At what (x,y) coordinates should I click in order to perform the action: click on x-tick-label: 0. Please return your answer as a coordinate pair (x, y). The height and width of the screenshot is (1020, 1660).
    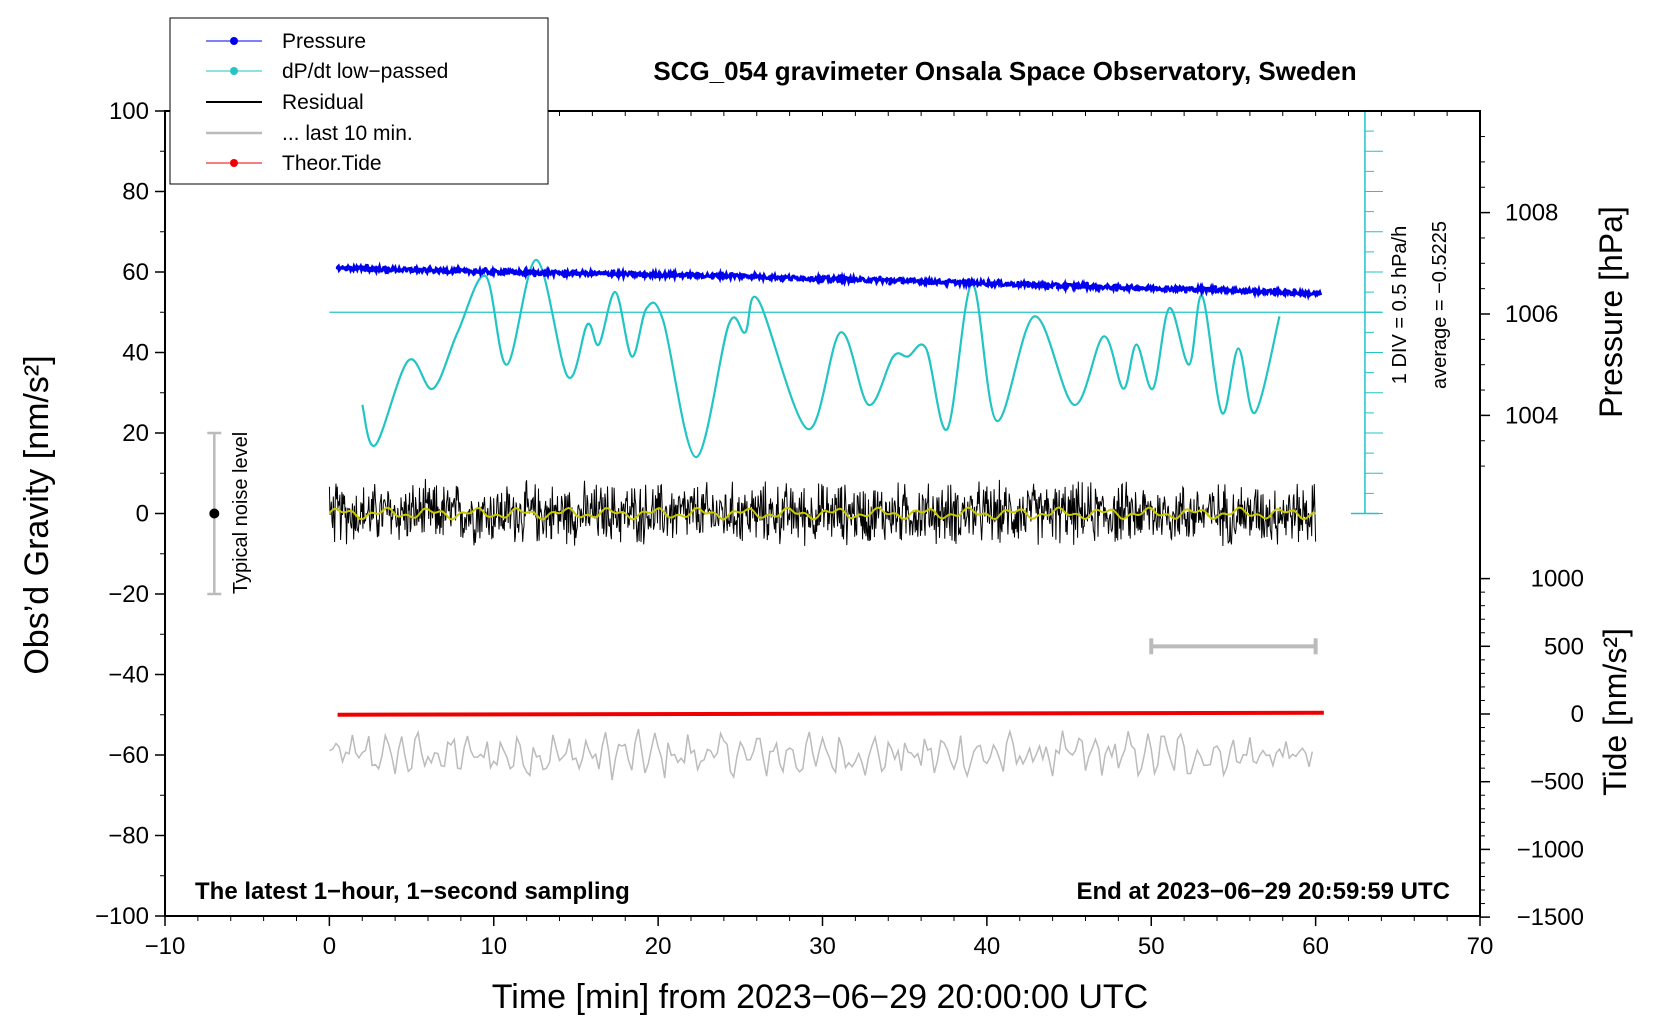
    Looking at the image, I should click on (329, 946).